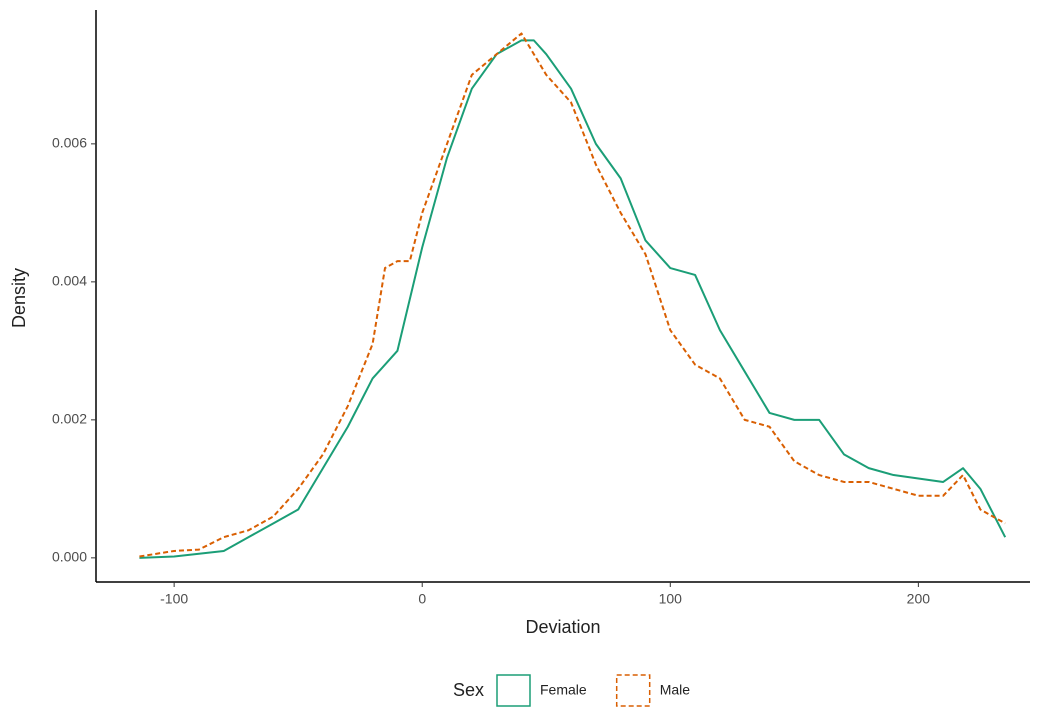 The height and width of the screenshot is (707, 1040). Describe the element at coordinates (69, 143) in the screenshot. I see `y-tick-label: 0.006` at that location.